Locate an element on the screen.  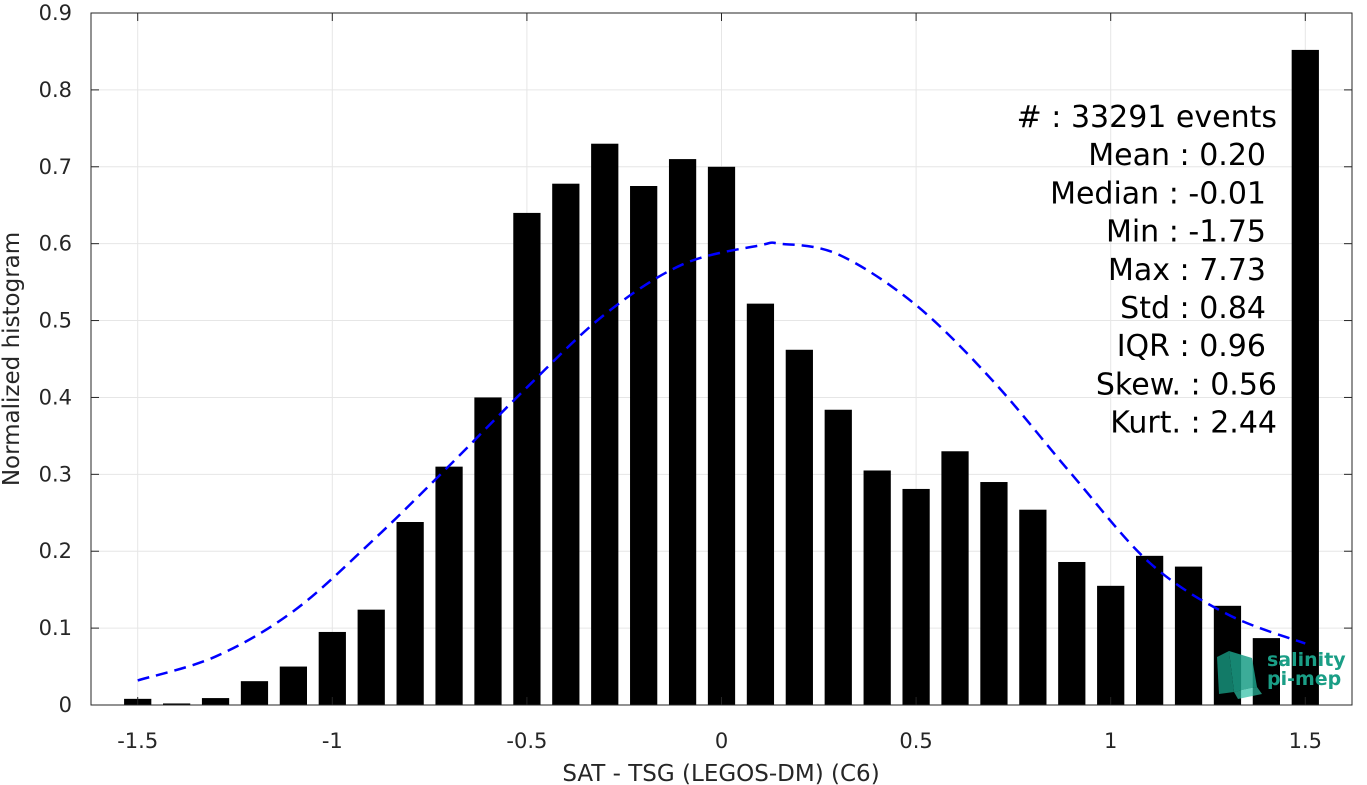
stat-line: # : 33291 events is located at coordinates (1147, 117).